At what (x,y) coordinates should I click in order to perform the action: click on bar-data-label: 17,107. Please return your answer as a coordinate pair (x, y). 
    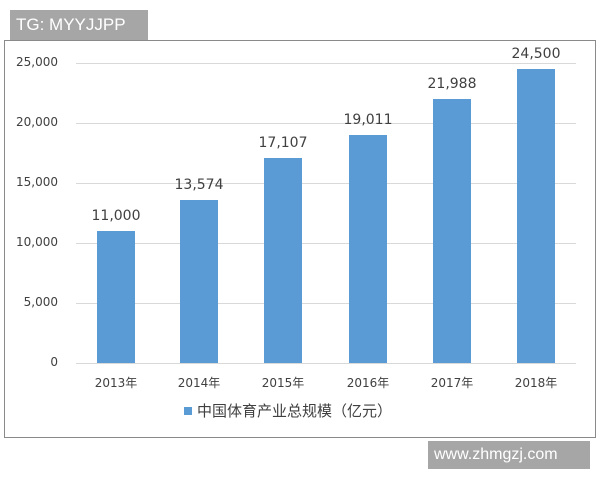
    Looking at the image, I should click on (283, 142).